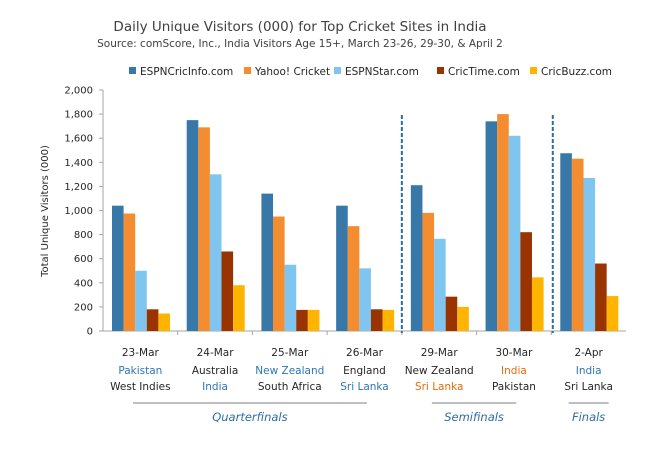 This screenshot has height=454, width=646. What do you see at coordinates (83, 283) in the screenshot?
I see `y-tick-label: 400` at bounding box center [83, 283].